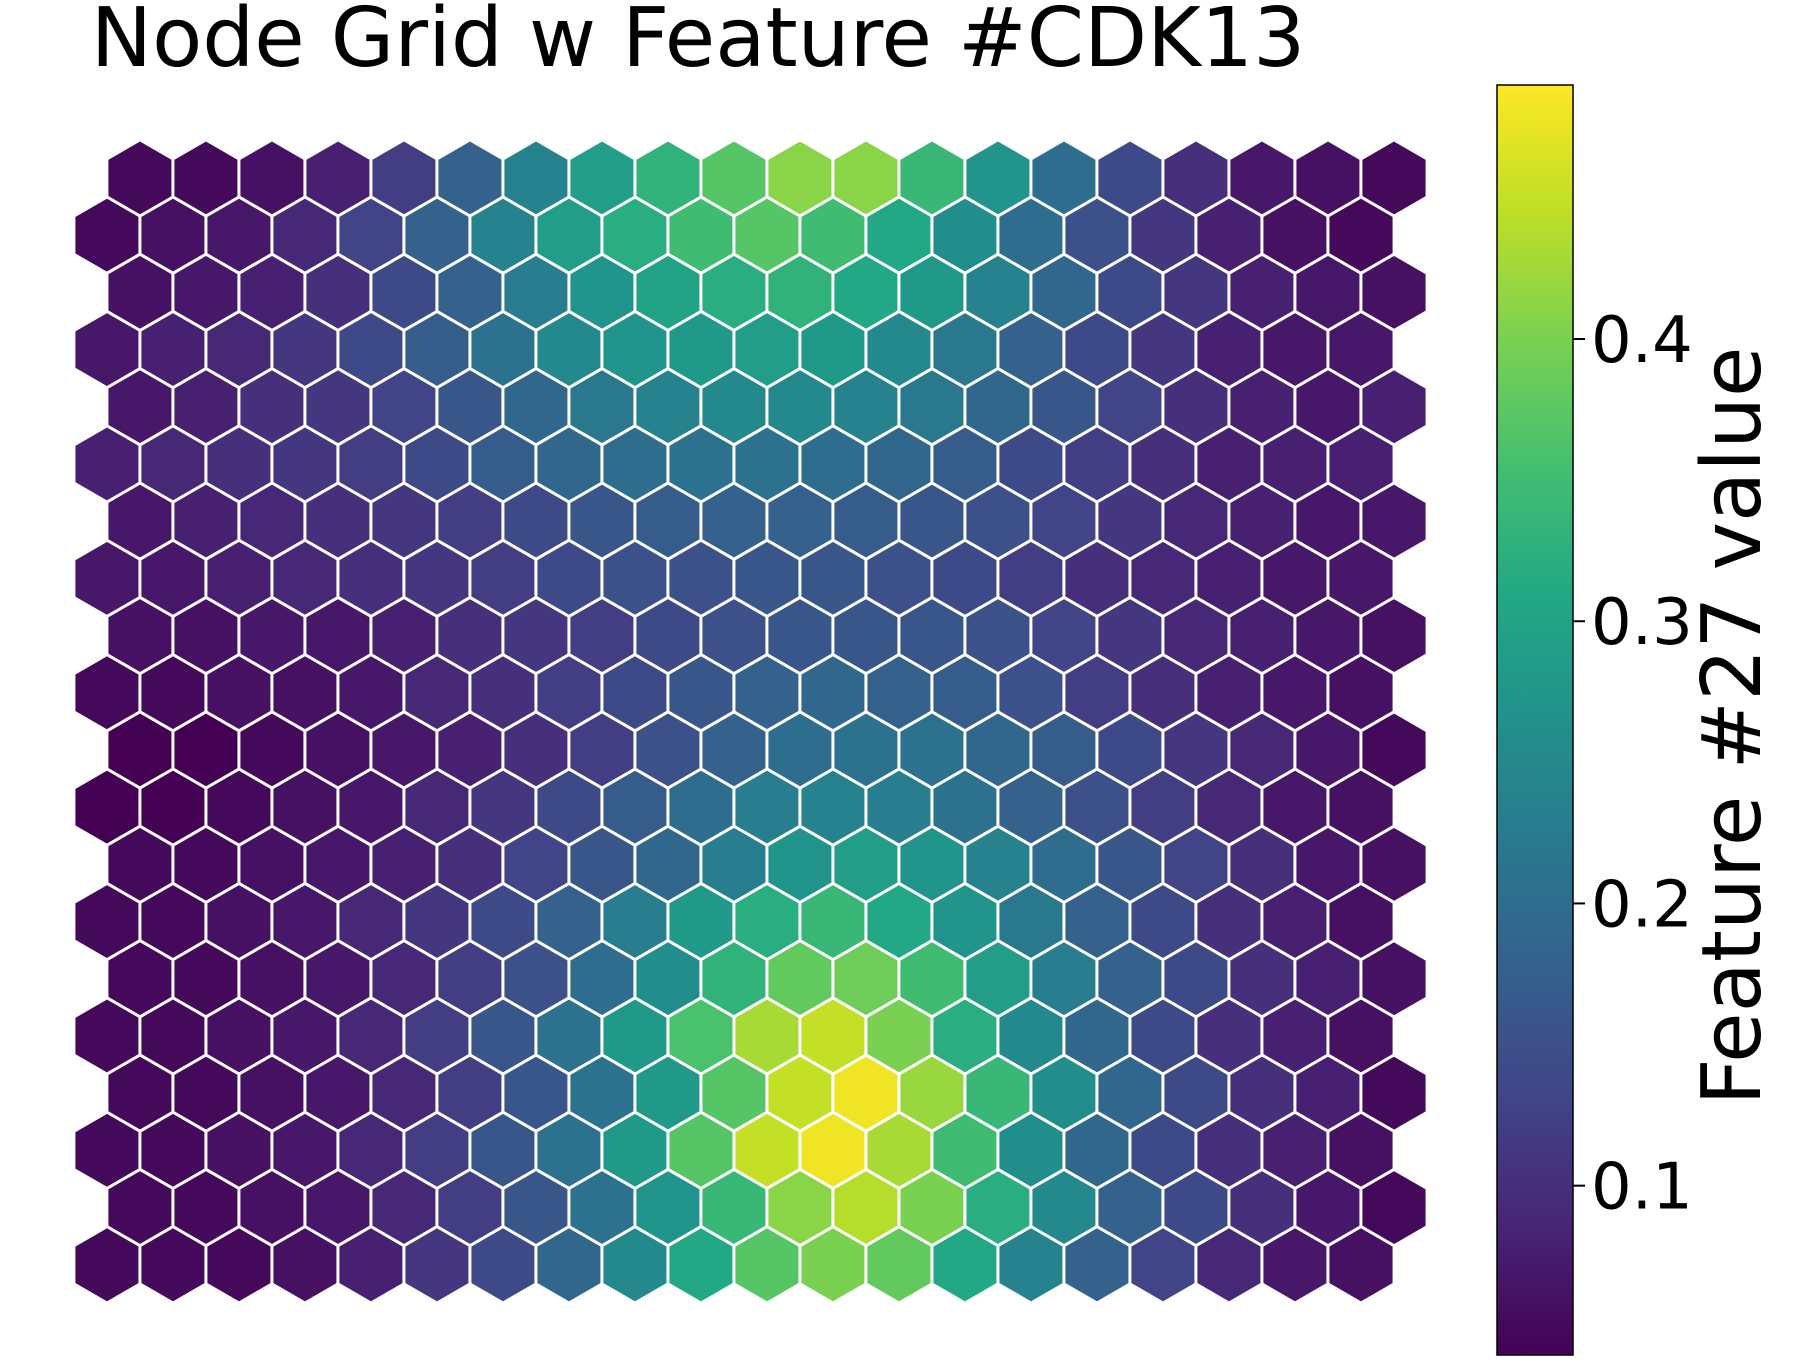 The image size is (1794, 1359). What do you see at coordinates (1361, 1264) in the screenshot?
I see `hex-node` at bounding box center [1361, 1264].